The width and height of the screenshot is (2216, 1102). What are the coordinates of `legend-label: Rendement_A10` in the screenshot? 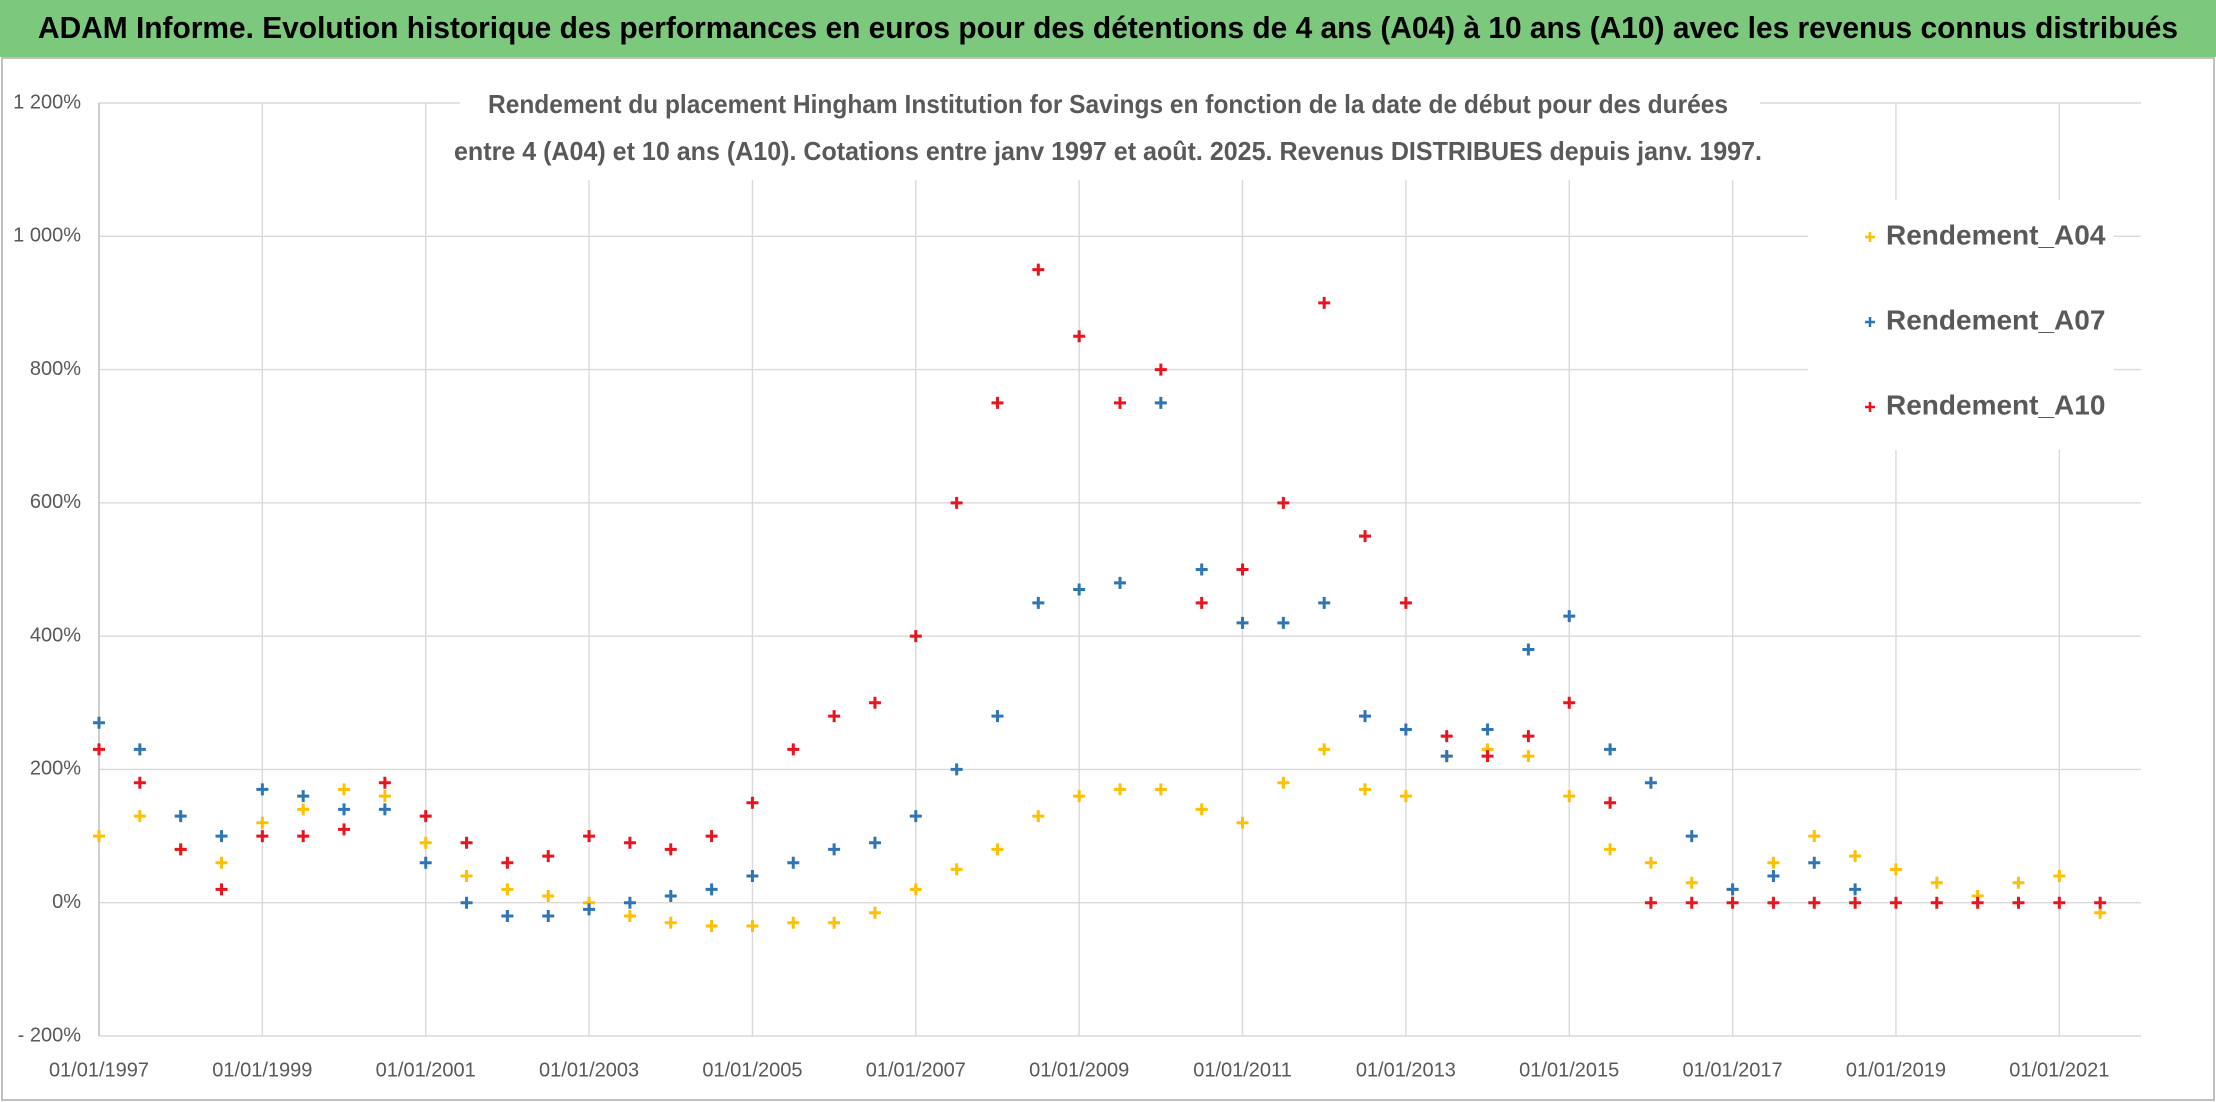 It's located at (1995, 404).